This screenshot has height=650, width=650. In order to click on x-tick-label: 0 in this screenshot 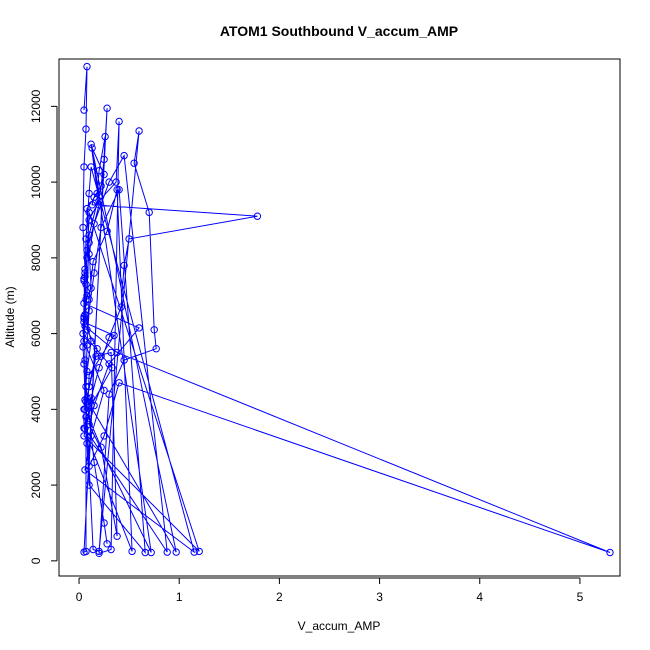, I will do `click(79, 597)`.